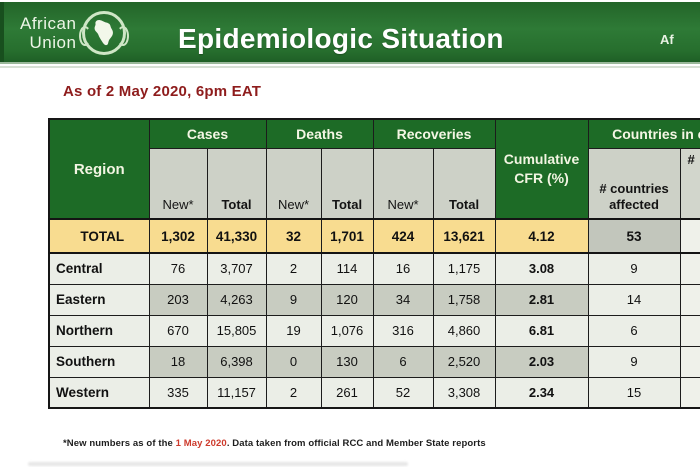  I want to click on cell-recoveries-new: 16, so click(403, 268).